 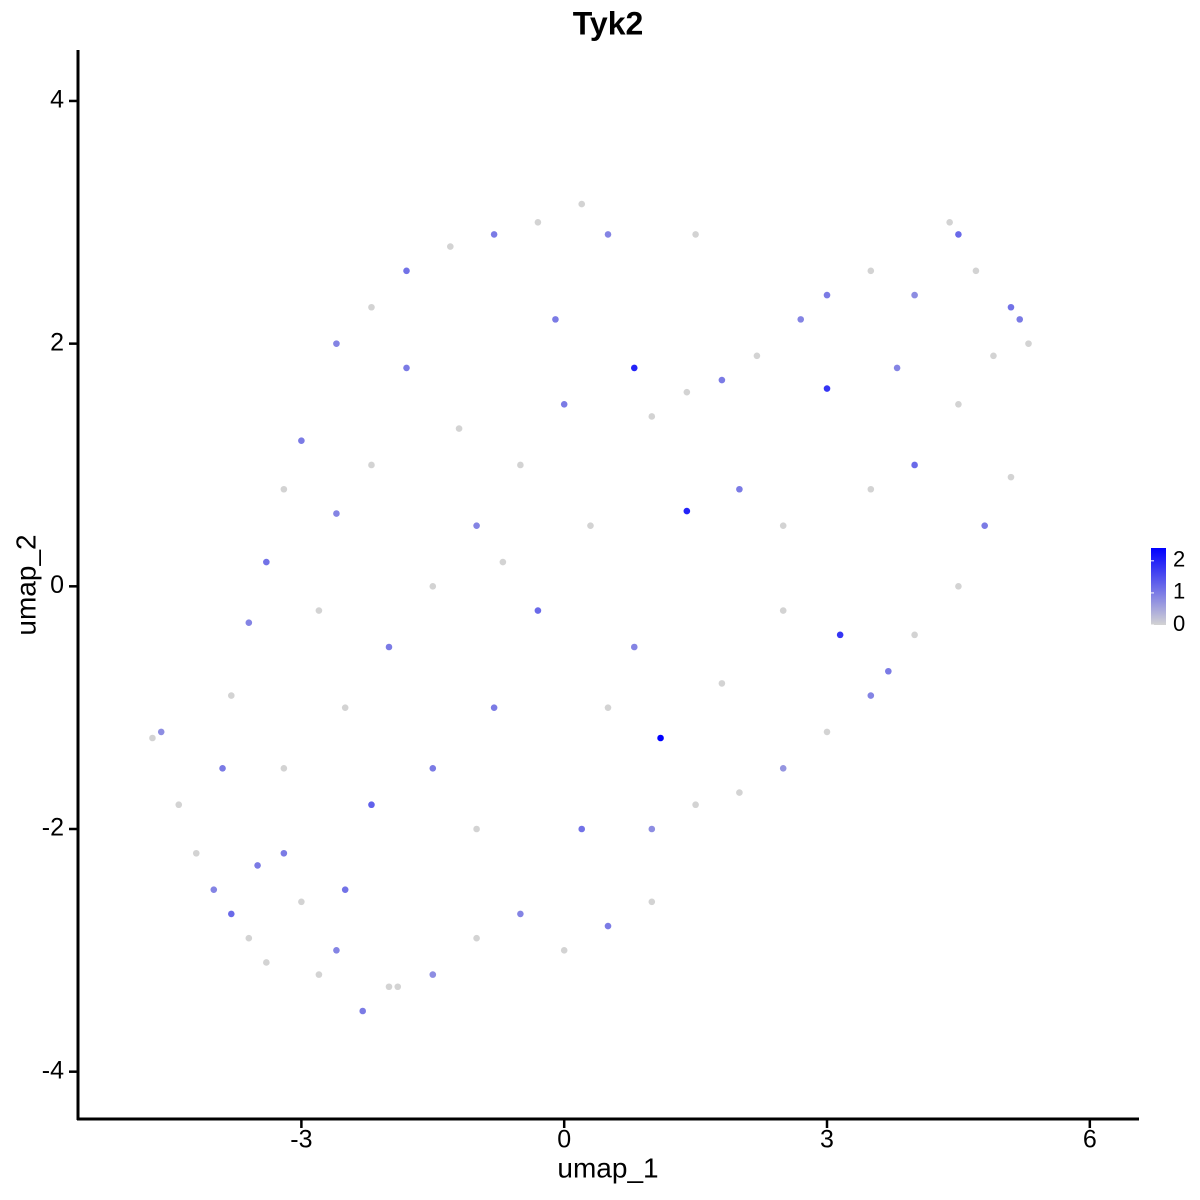 What do you see at coordinates (1090, 1140) in the screenshot?
I see `x-tick-label: 6` at bounding box center [1090, 1140].